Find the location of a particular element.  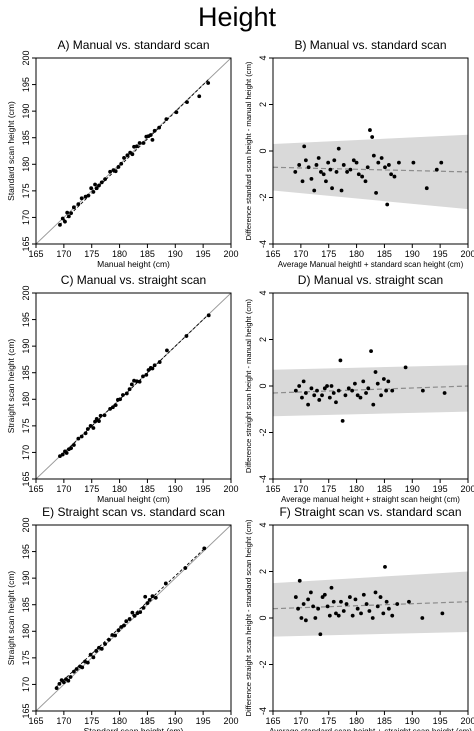

regression-line is located at coordinates (134, 385).